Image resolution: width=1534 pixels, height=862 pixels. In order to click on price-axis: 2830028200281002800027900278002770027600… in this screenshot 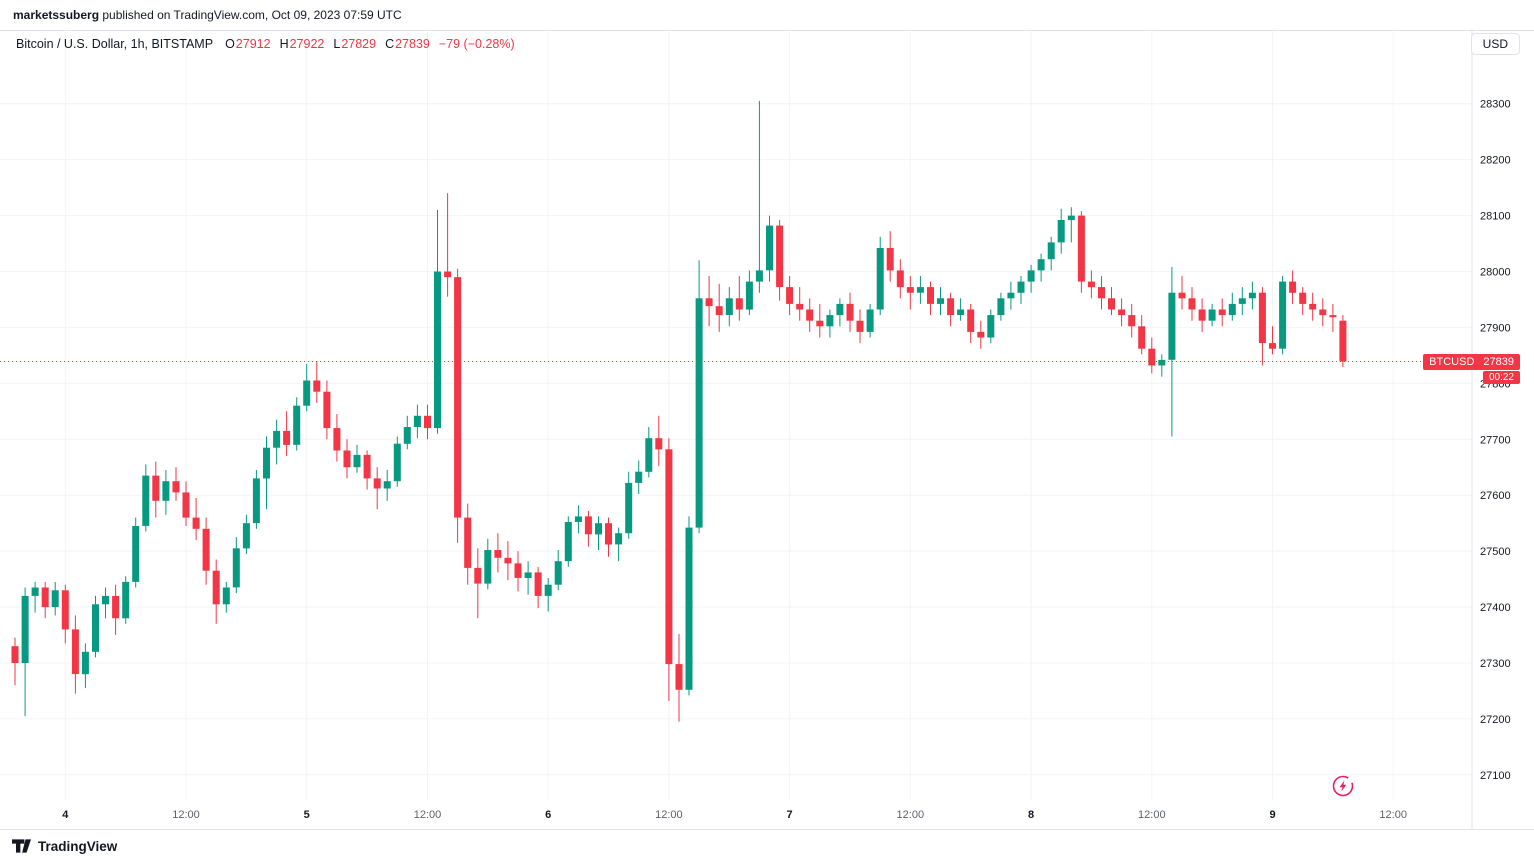, I will do `click(1495, 440)`.